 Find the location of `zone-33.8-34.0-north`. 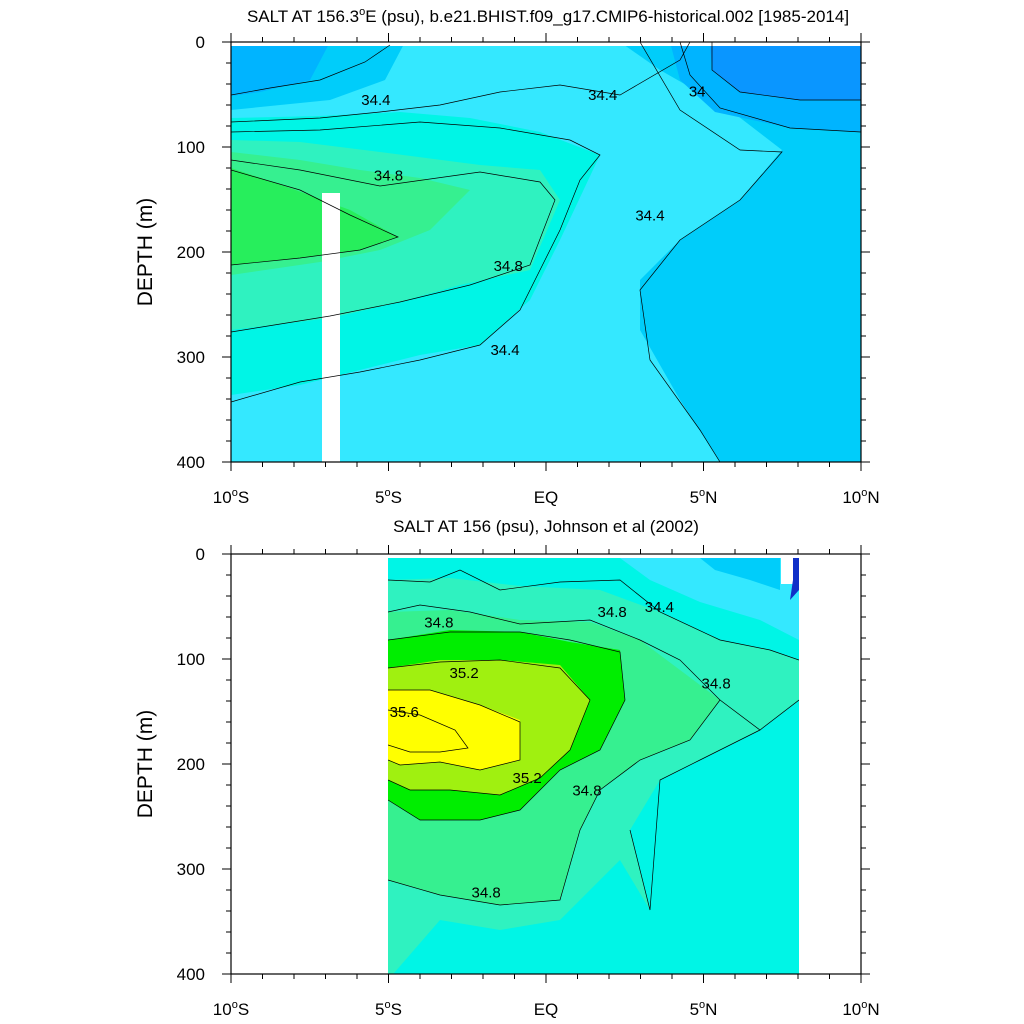

zone-33.8-34.0-north is located at coordinates (785, 71).